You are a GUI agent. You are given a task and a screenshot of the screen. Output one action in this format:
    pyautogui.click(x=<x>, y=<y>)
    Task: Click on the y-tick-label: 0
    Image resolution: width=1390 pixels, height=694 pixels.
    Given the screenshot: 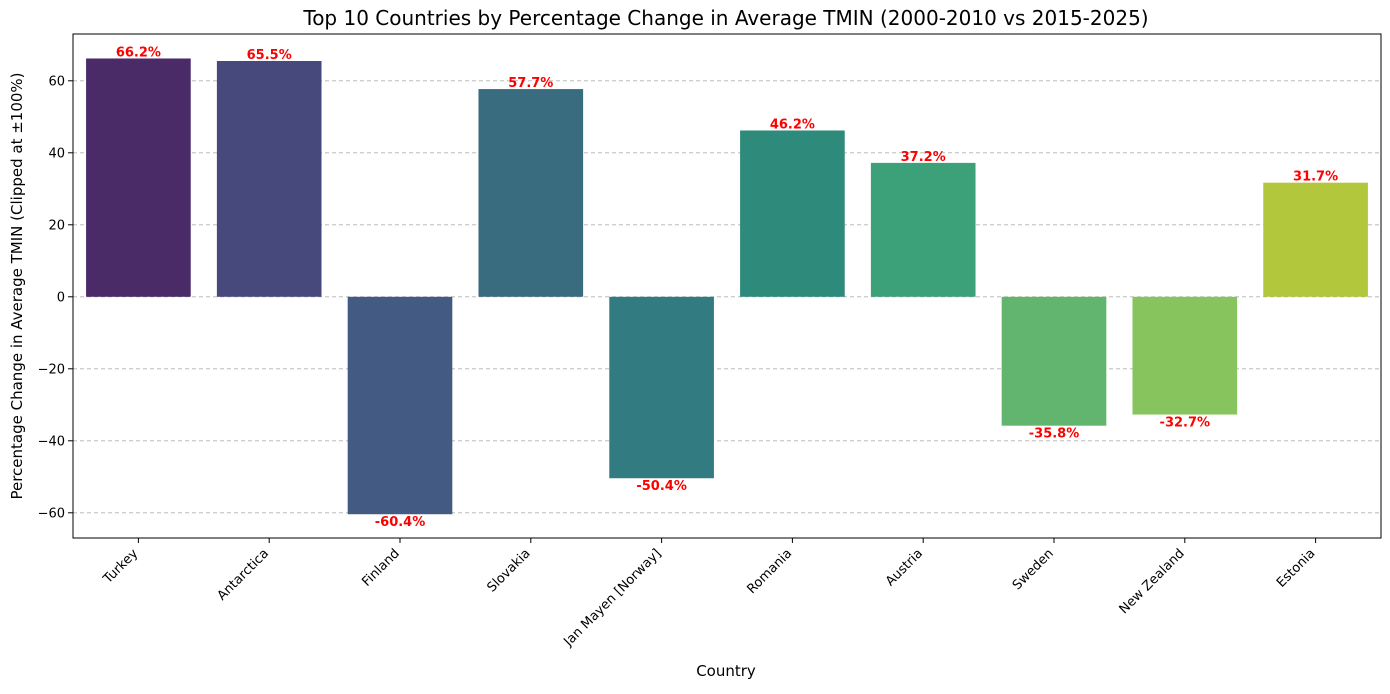 What is the action you would take?
    pyautogui.click(x=61, y=297)
    